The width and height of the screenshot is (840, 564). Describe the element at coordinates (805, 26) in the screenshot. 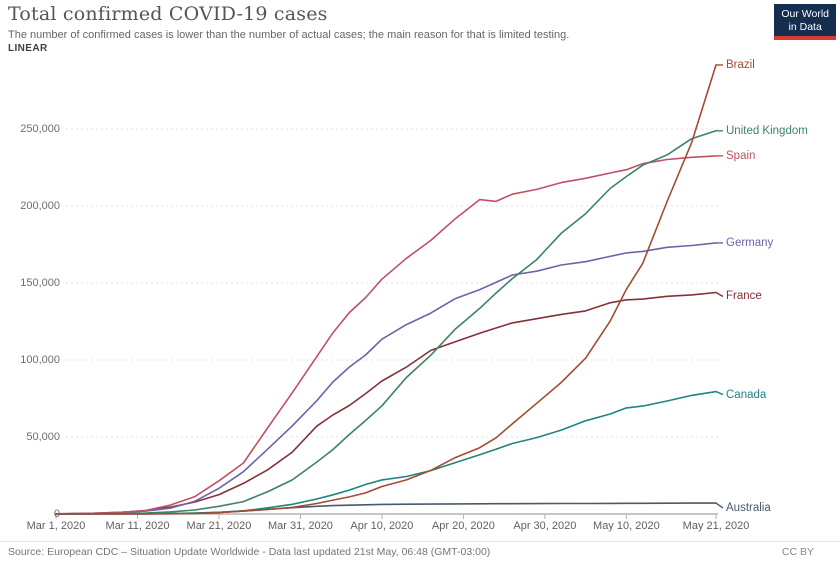

I see `owid-logo-line2: in Data` at that location.